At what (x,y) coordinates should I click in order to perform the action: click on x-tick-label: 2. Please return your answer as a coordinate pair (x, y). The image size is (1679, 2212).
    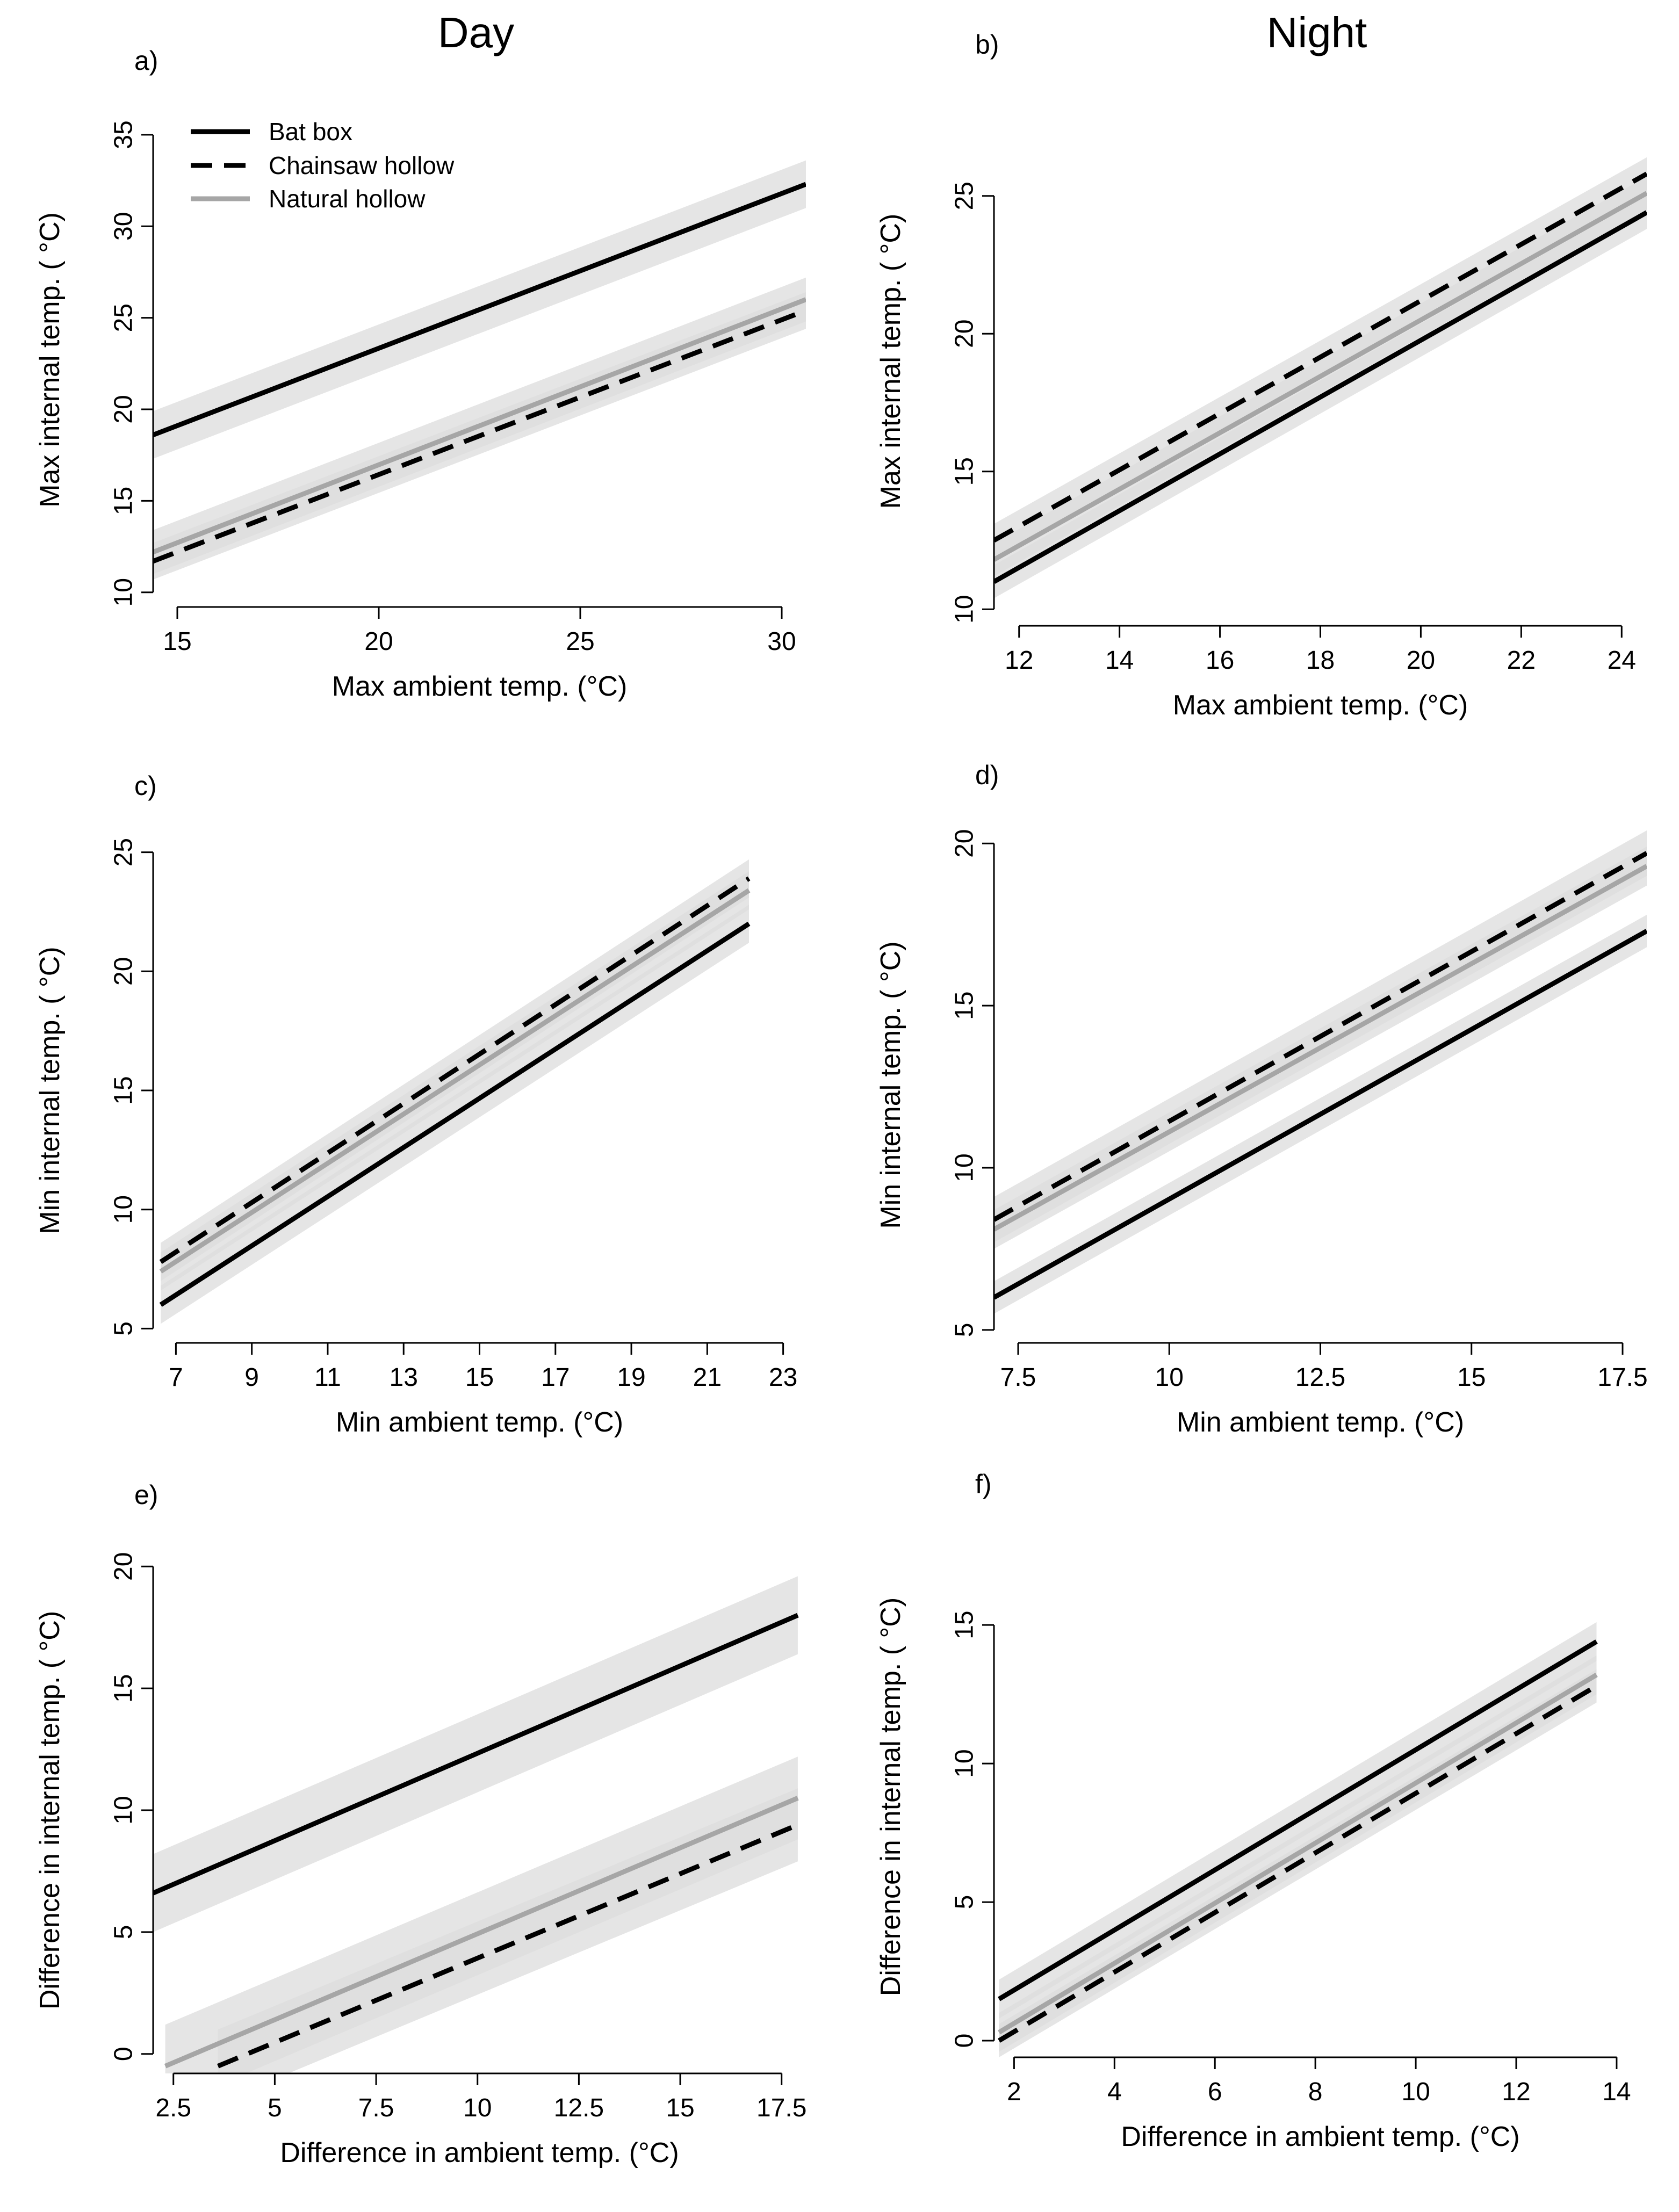
    Looking at the image, I should click on (1014, 2092).